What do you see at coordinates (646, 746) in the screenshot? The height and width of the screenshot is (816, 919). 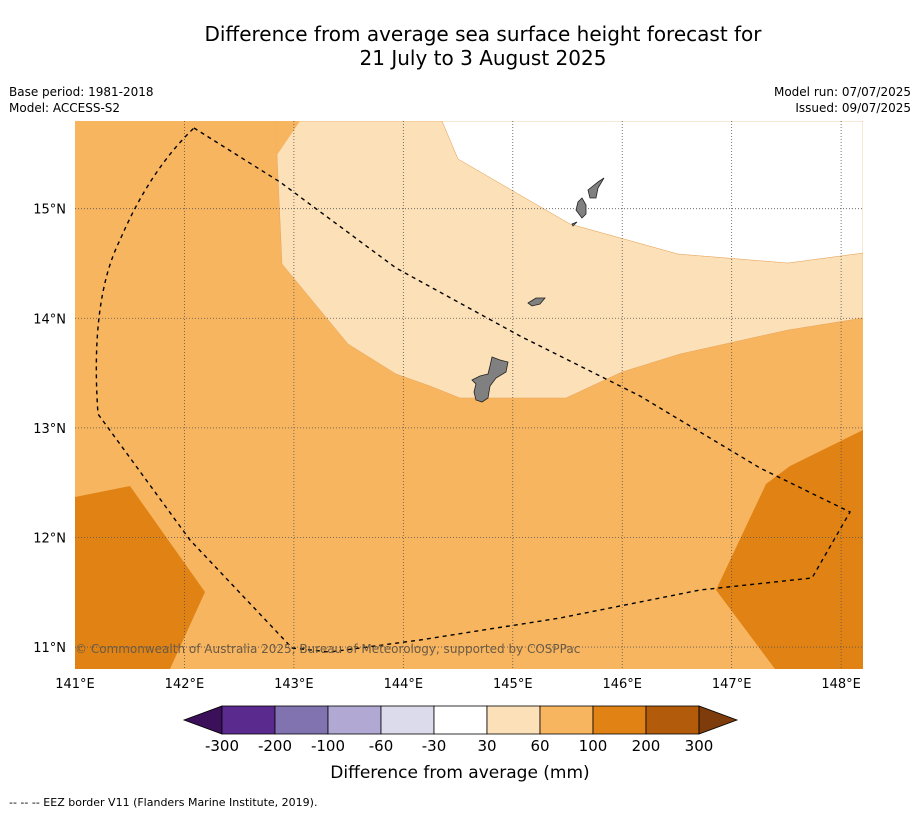 I see `colorbar-tick-label: 200` at bounding box center [646, 746].